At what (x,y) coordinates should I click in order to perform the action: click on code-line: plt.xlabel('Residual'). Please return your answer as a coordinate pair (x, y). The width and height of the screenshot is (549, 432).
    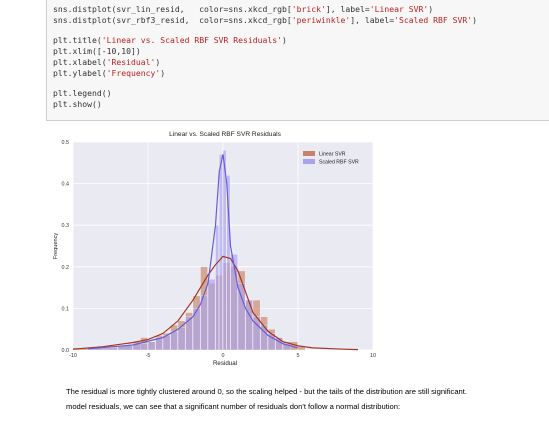
    Looking at the image, I should click on (301, 62).